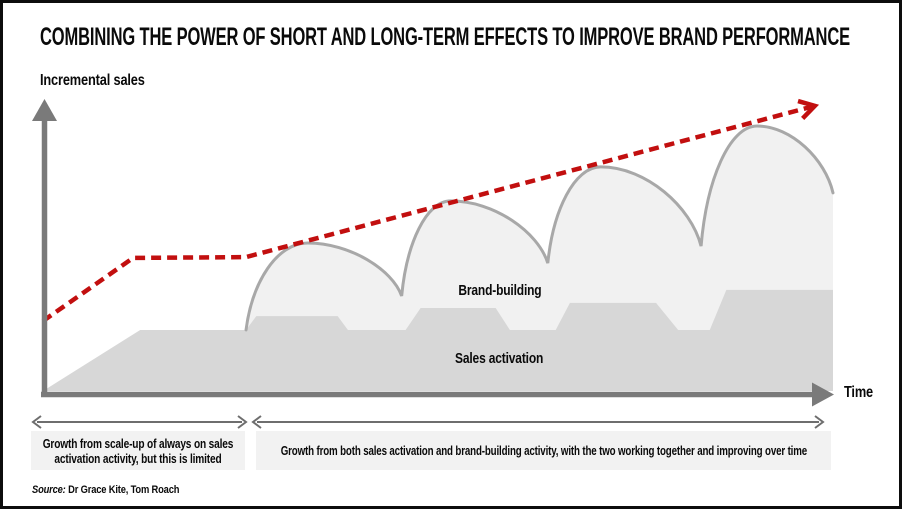 This screenshot has width=902, height=509. I want to click on brand-building-label: Brand-building, so click(500, 290).